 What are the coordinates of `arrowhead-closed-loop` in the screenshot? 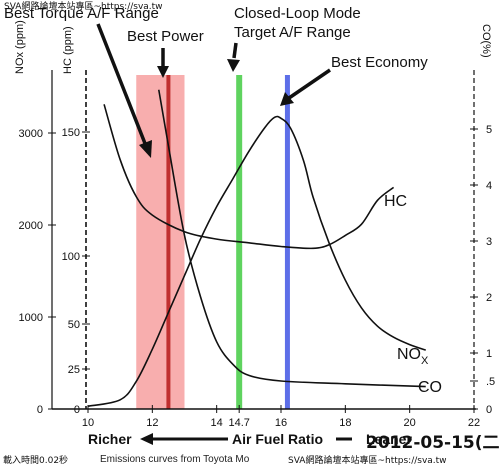 It's located at (233, 65).